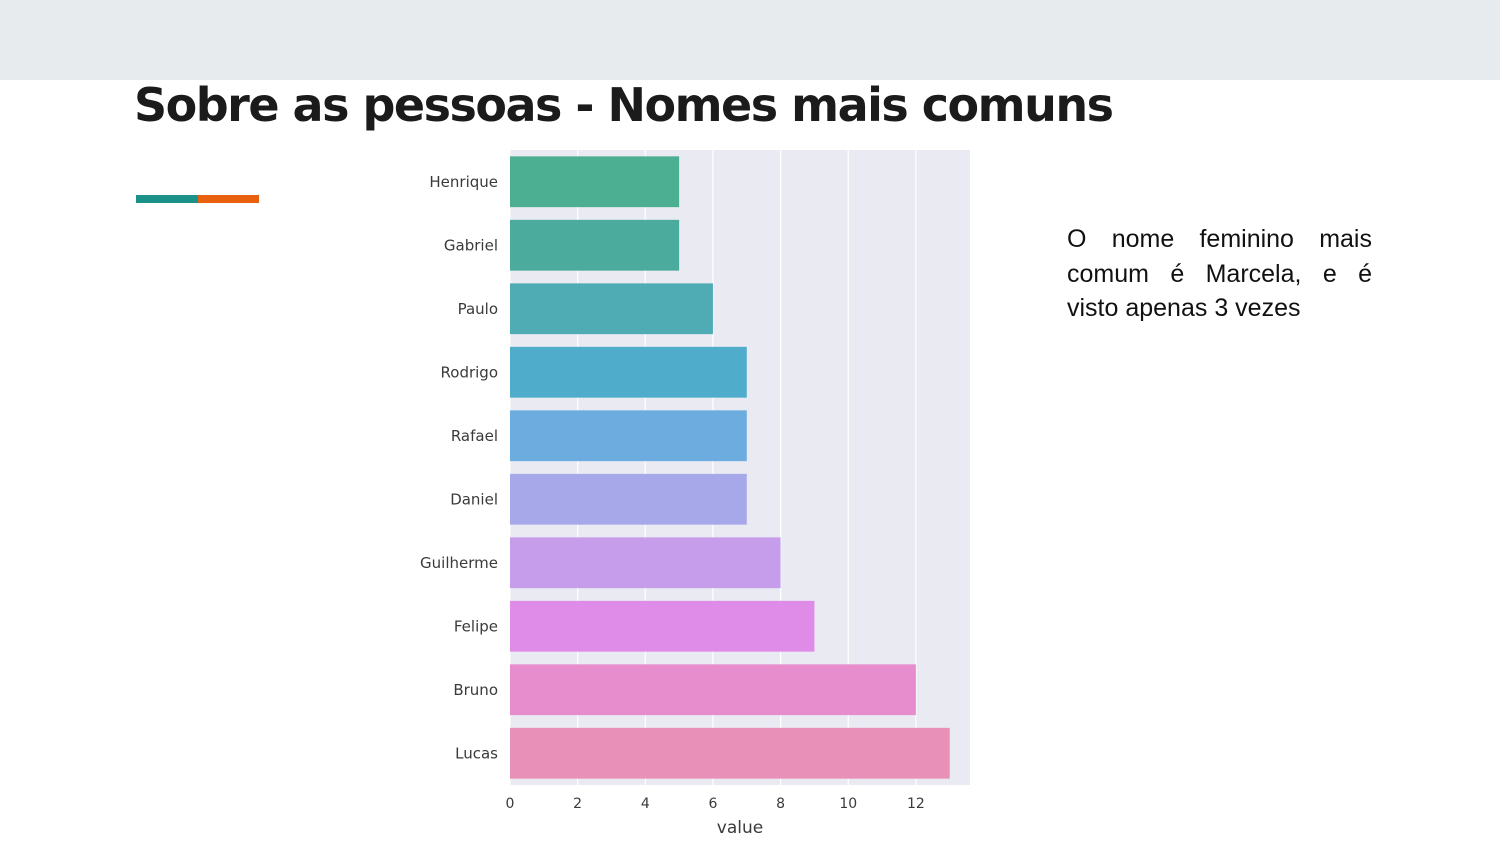 Image resolution: width=1500 pixels, height=844 pixels. What do you see at coordinates (167, 199) in the screenshot?
I see `accent-bar-teal` at bounding box center [167, 199].